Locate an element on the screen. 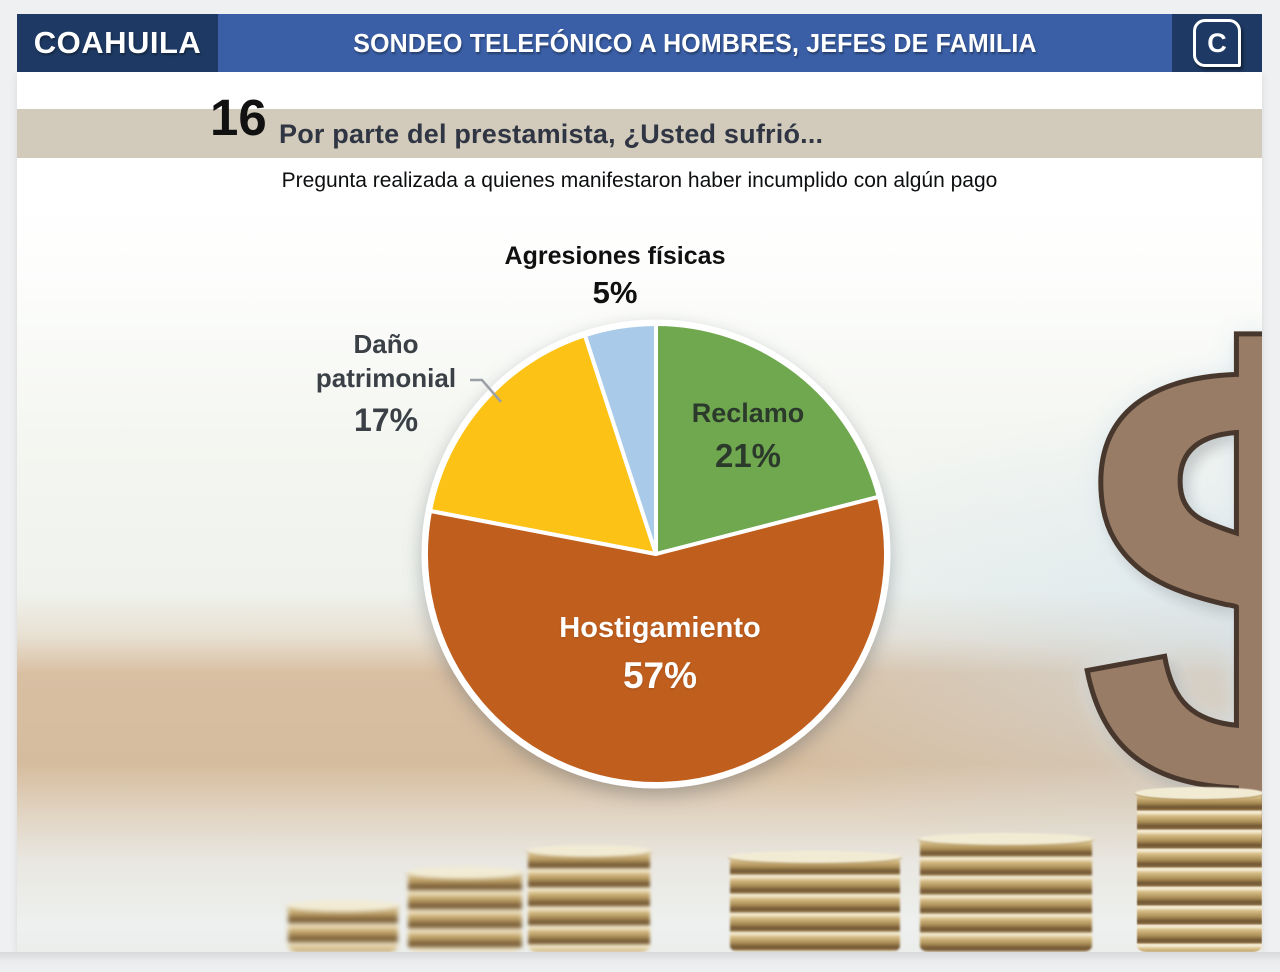  region-label: COAHUILA is located at coordinates (117, 42).